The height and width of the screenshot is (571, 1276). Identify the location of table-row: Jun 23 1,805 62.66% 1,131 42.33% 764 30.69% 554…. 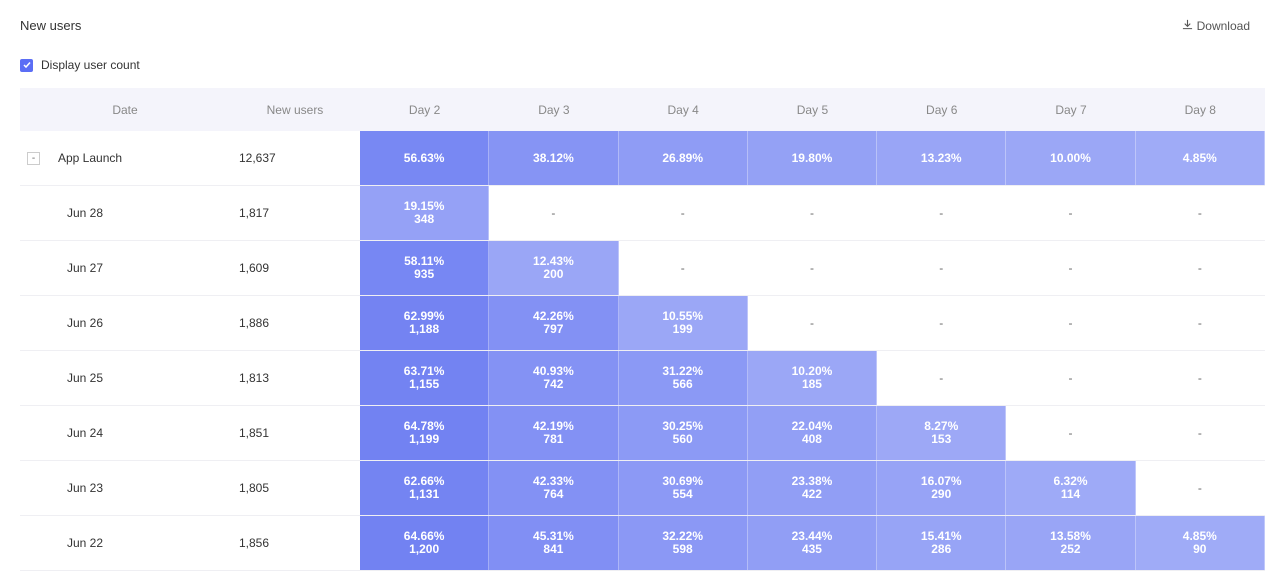
(642, 488).